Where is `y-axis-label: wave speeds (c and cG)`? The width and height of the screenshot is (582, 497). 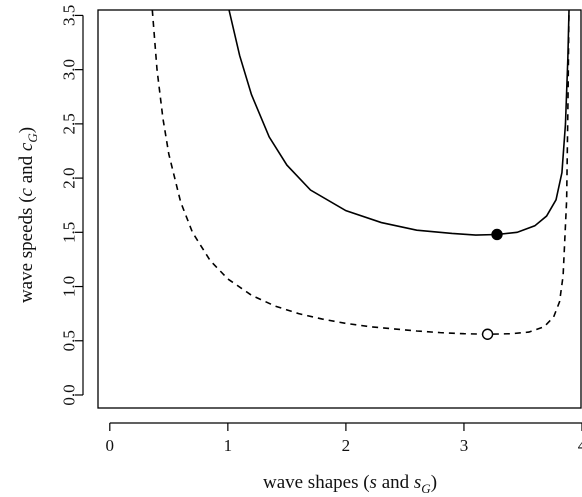 y-axis-label: wave speeds (c and cG) is located at coordinates (28, 215).